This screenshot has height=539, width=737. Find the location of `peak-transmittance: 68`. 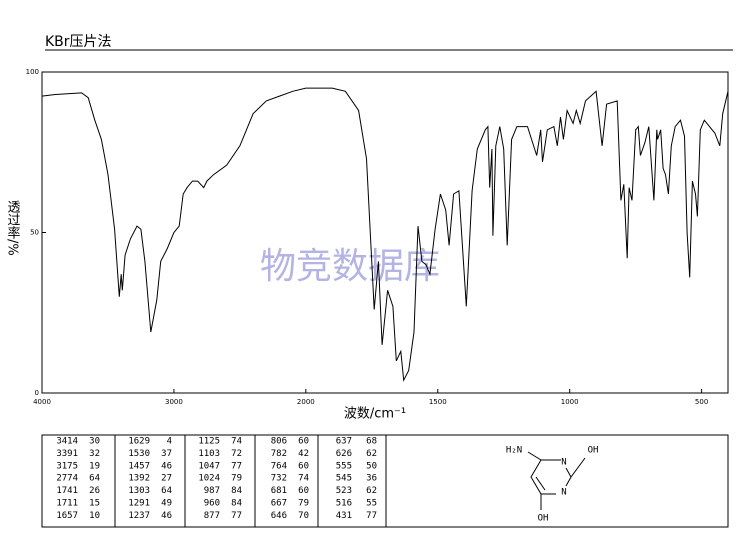

peak-transmittance: 68 is located at coordinates (371, 442).